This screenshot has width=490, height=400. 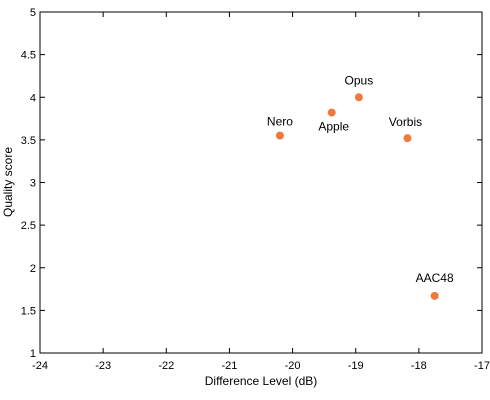 I want to click on x-tick-label: -21, so click(x=229, y=366).